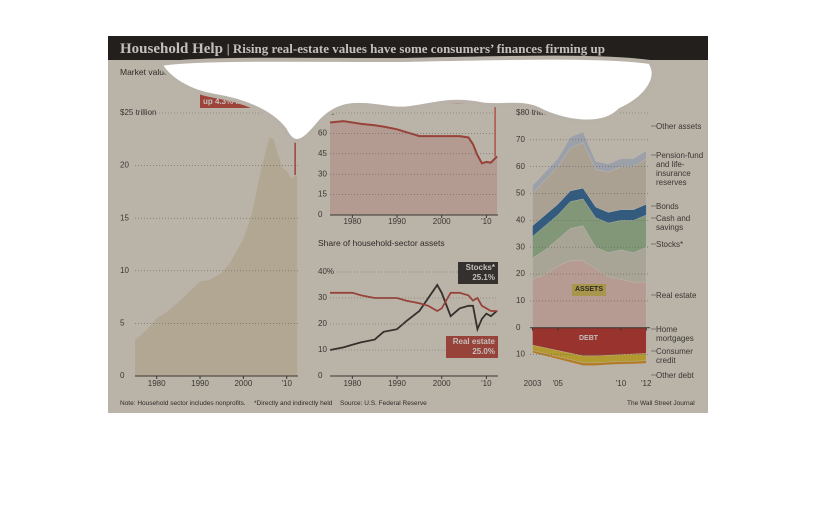 This screenshot has width=816, height=508. I want to click on legend-label: Home mortgages, so click(675, 334).